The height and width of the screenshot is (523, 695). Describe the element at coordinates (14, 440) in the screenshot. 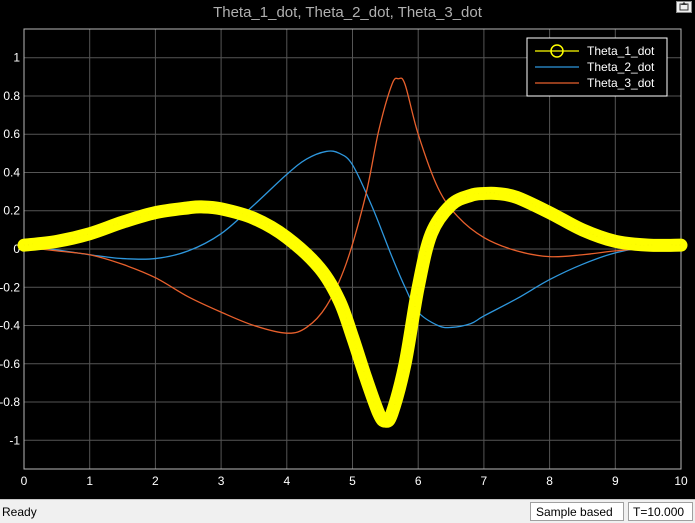

I see `y-tick-label: -1` at that location.